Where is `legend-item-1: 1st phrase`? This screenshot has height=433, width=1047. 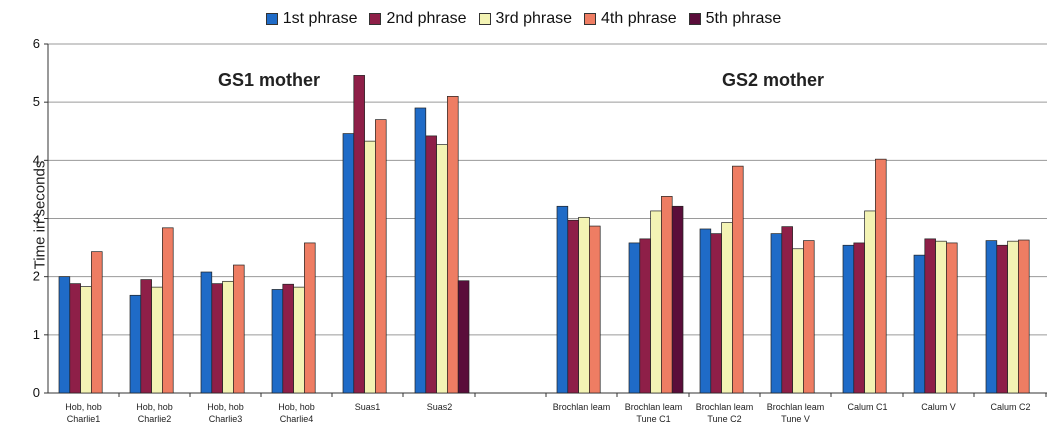
legend-item-1: 1st phrase is located at coordinates (311, 19).